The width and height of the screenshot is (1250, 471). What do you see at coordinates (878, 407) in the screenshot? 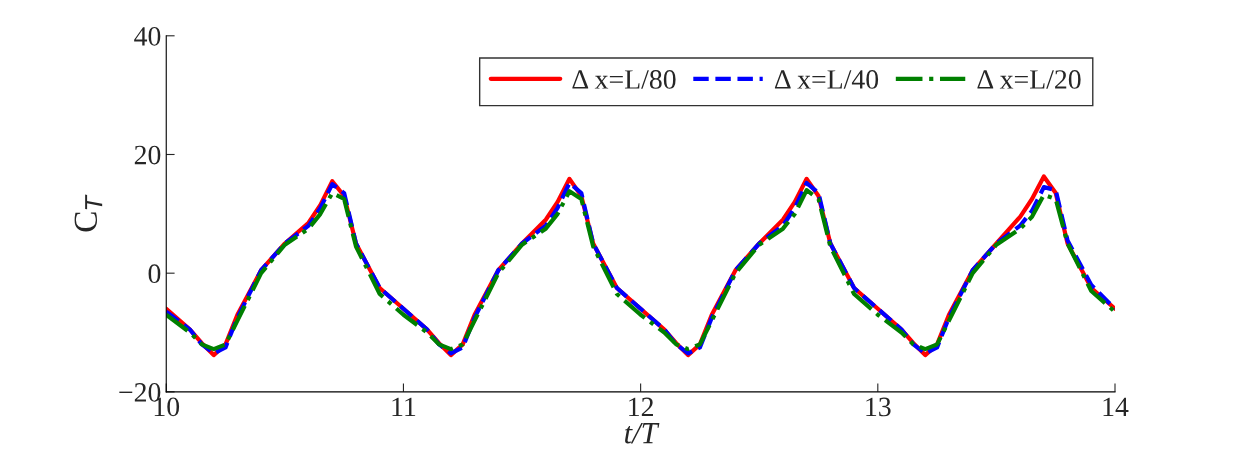
I see `x-tick-label: 13` at bounding box center [878, 407].